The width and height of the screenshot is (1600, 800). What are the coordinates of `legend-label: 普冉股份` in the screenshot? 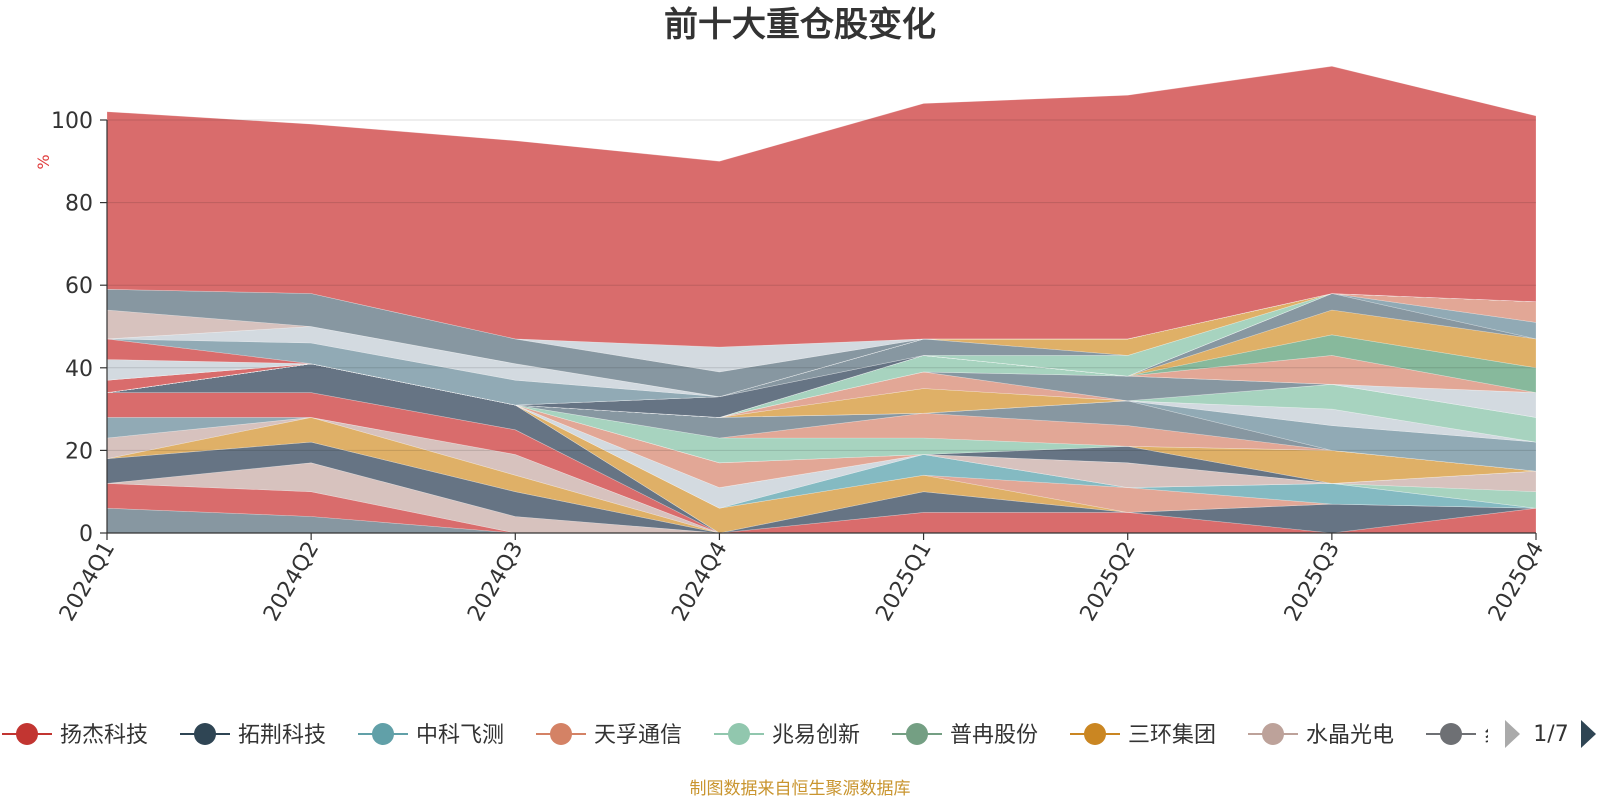 It's located at (994, 735).